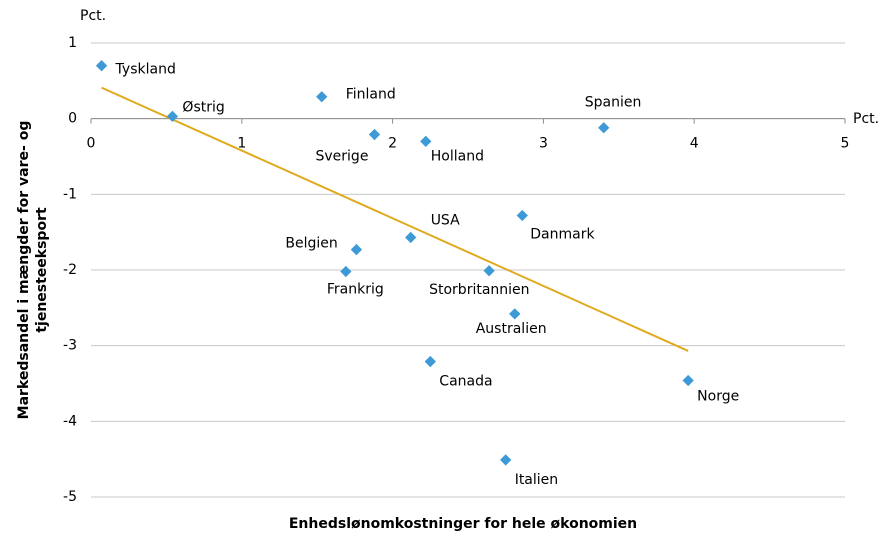 This screenshot has height=544, width=883. I want to click on point-label: Finland, so click(371, 95).